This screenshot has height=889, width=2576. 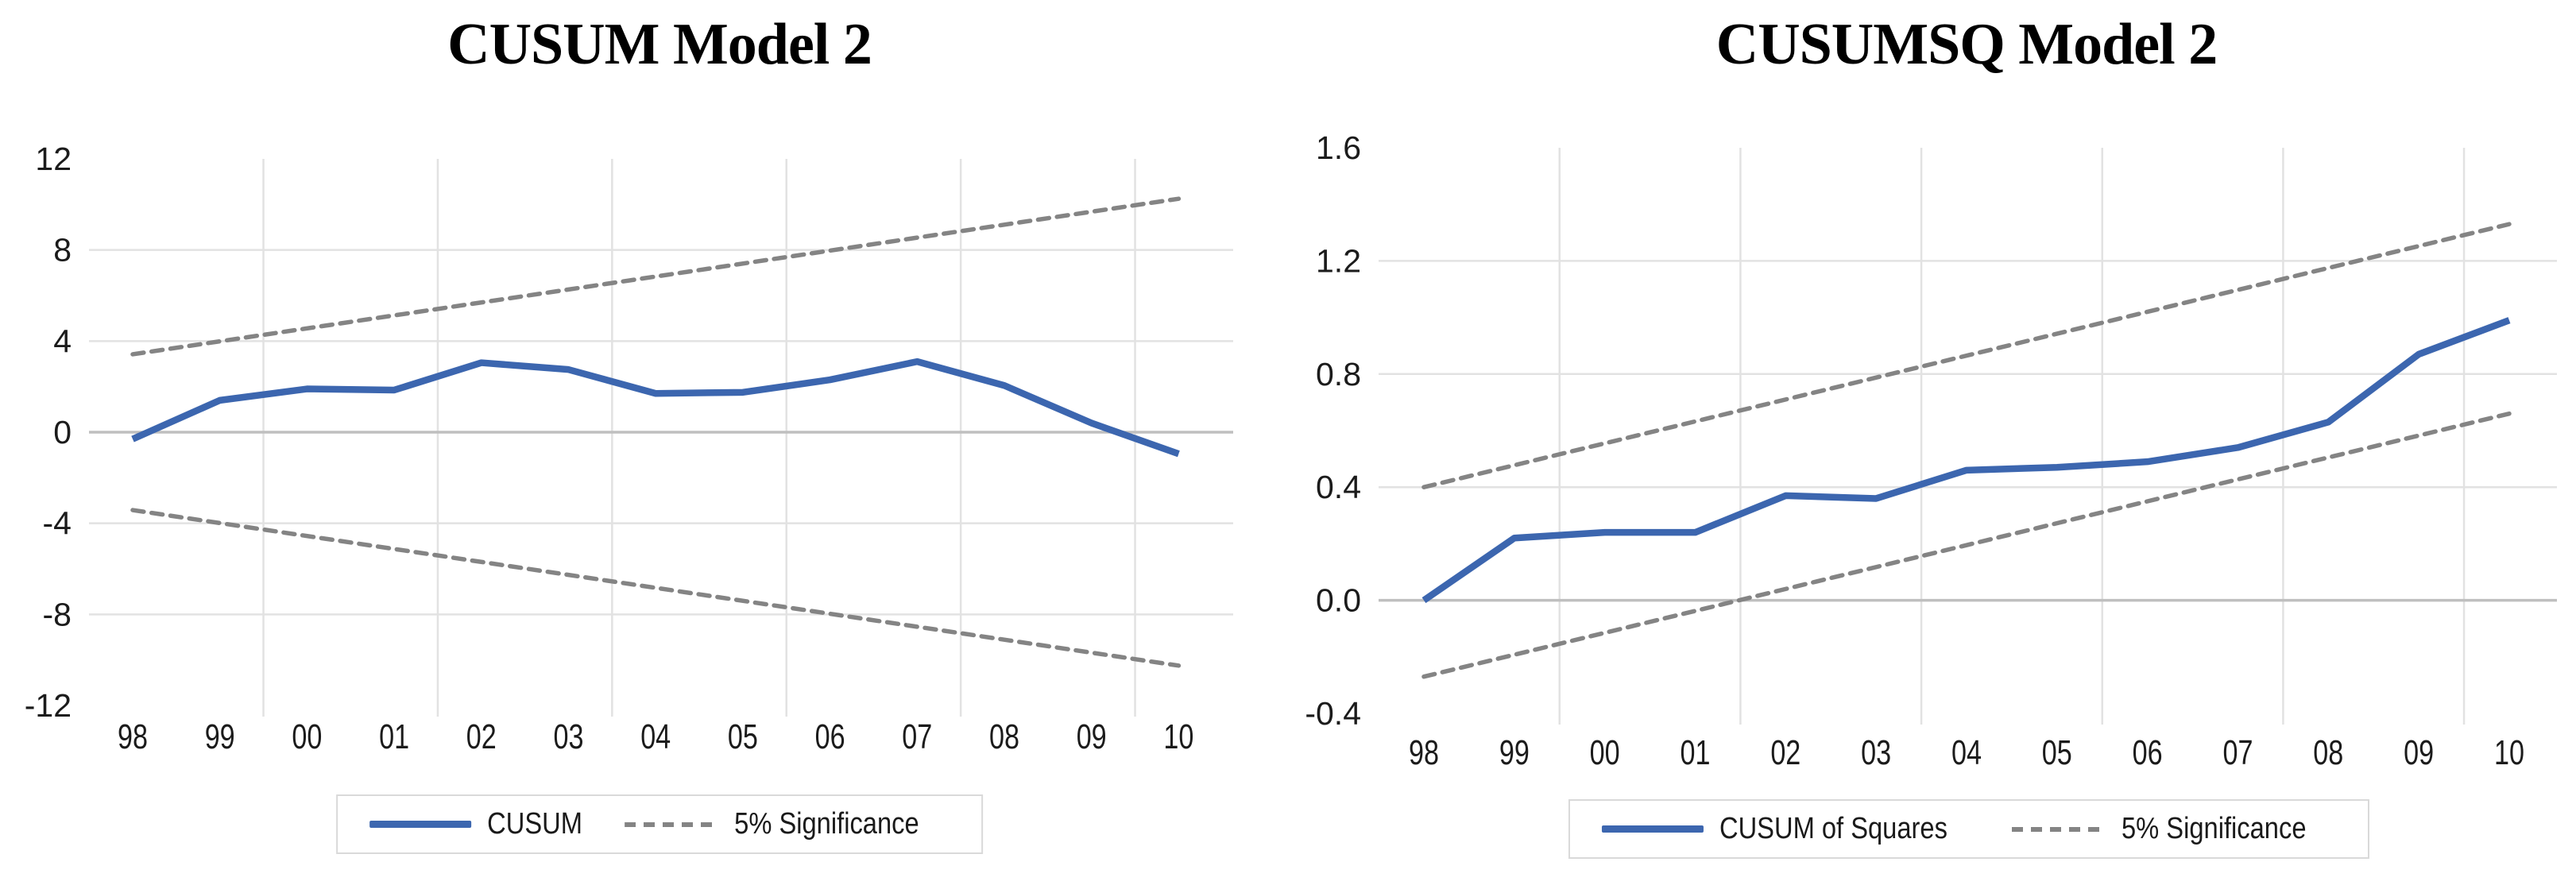 I want to click on legend-item: CUSUM, so click(x=484, y=824).